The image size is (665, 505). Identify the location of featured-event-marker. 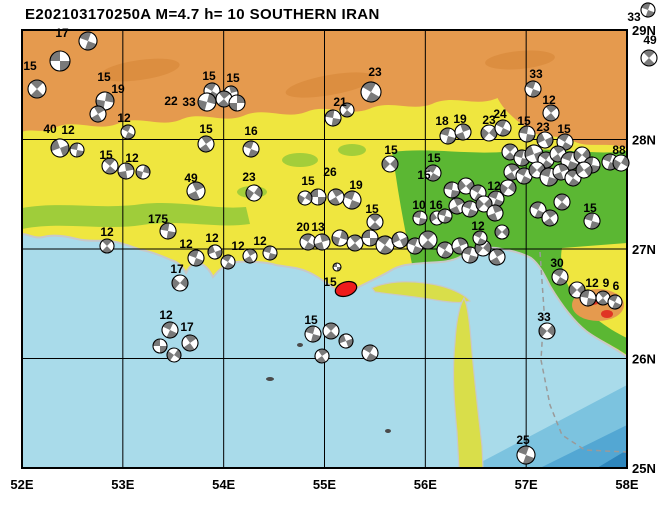
(346, 289).